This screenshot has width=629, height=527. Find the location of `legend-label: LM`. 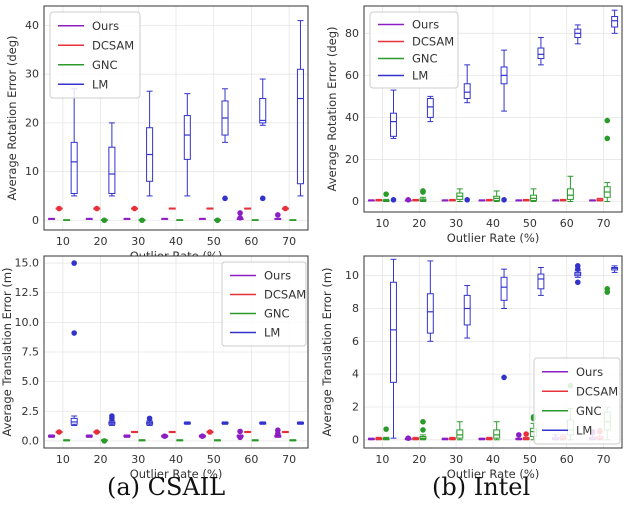

legend-label: LM is located at coordinates (420, 76).